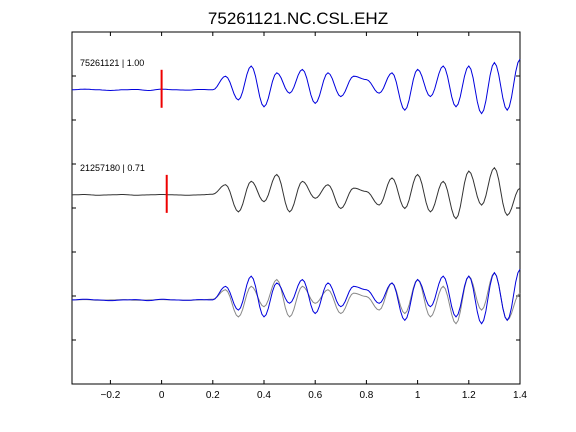 The image size is (576, 432). Describe the element at coordinates (264, 395) in the screenshot. I see `x-tick-label: 0.4` at that location.